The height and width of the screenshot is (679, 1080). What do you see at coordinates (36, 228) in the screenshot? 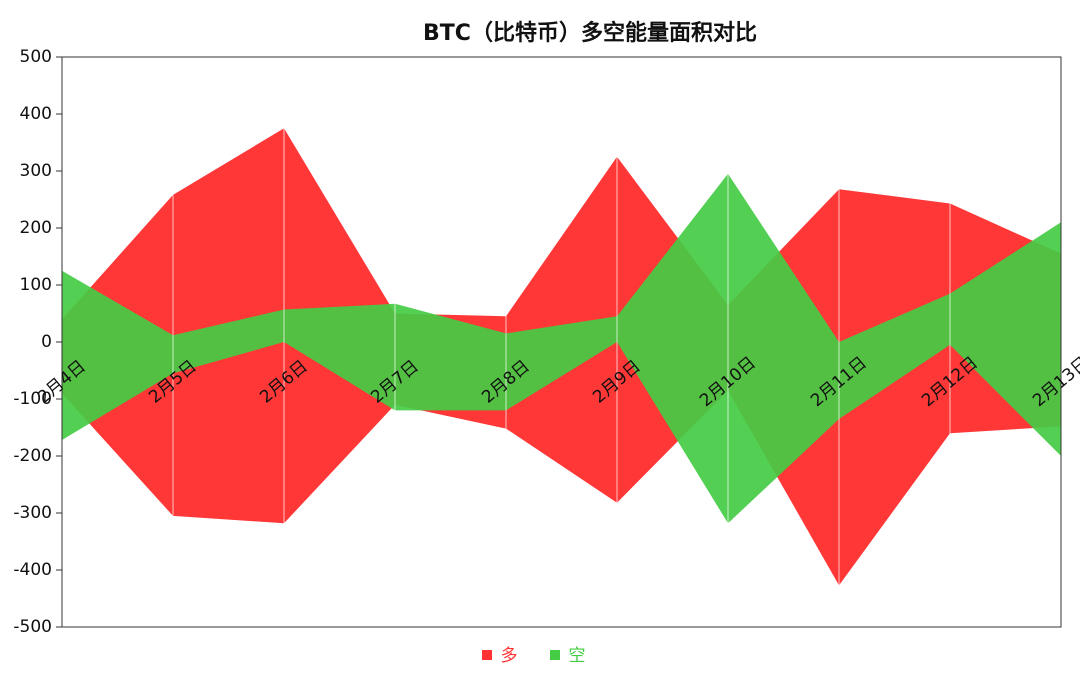
I see `y-tick-label: 200` at bounding box center [36, 228].